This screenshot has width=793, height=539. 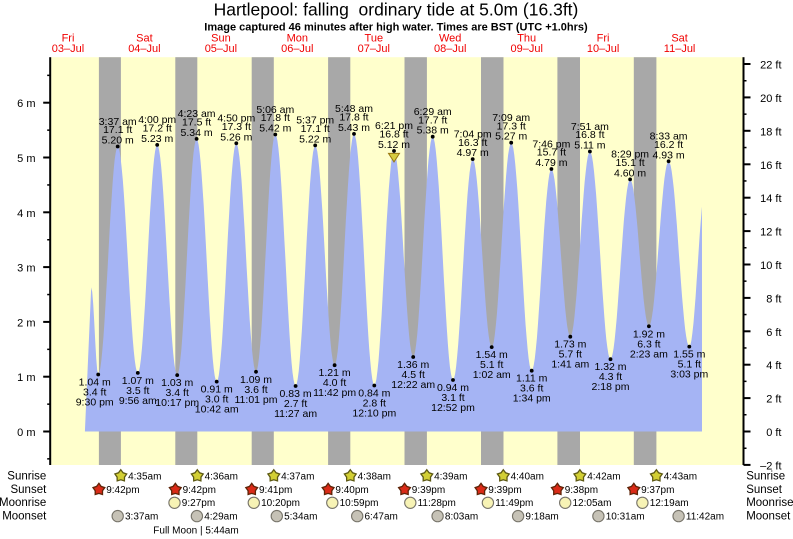 What do you see at coordinates (26, 269) in the screenshot?
I see `svg-text: 3 m` at bounding box center [26, 269].